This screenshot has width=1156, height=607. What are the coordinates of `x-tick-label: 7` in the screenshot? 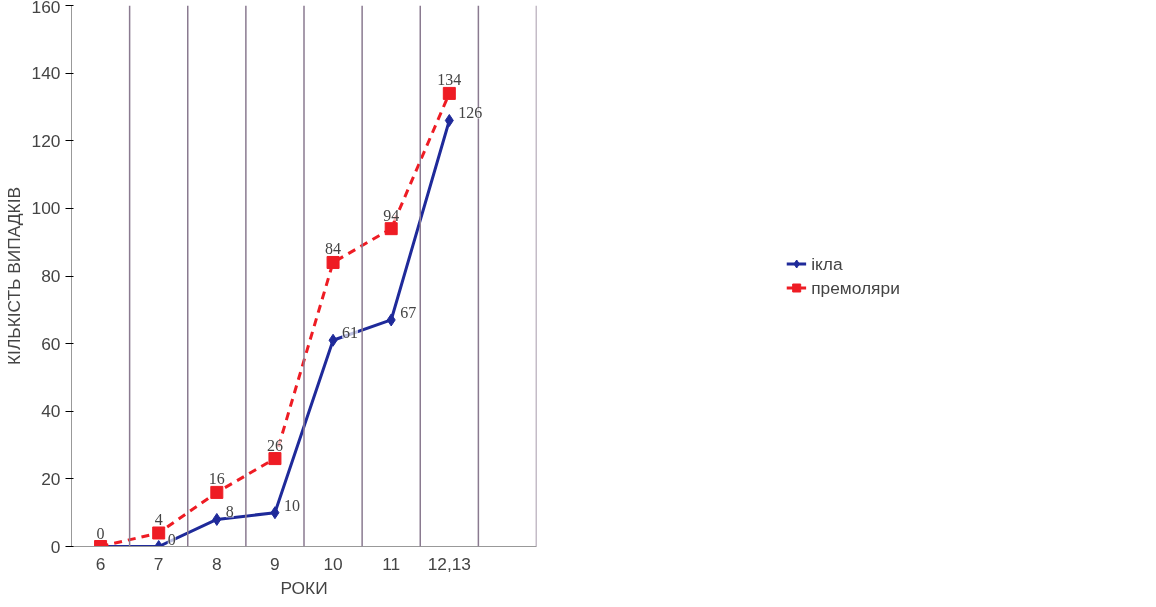 It's located at (158, 563).